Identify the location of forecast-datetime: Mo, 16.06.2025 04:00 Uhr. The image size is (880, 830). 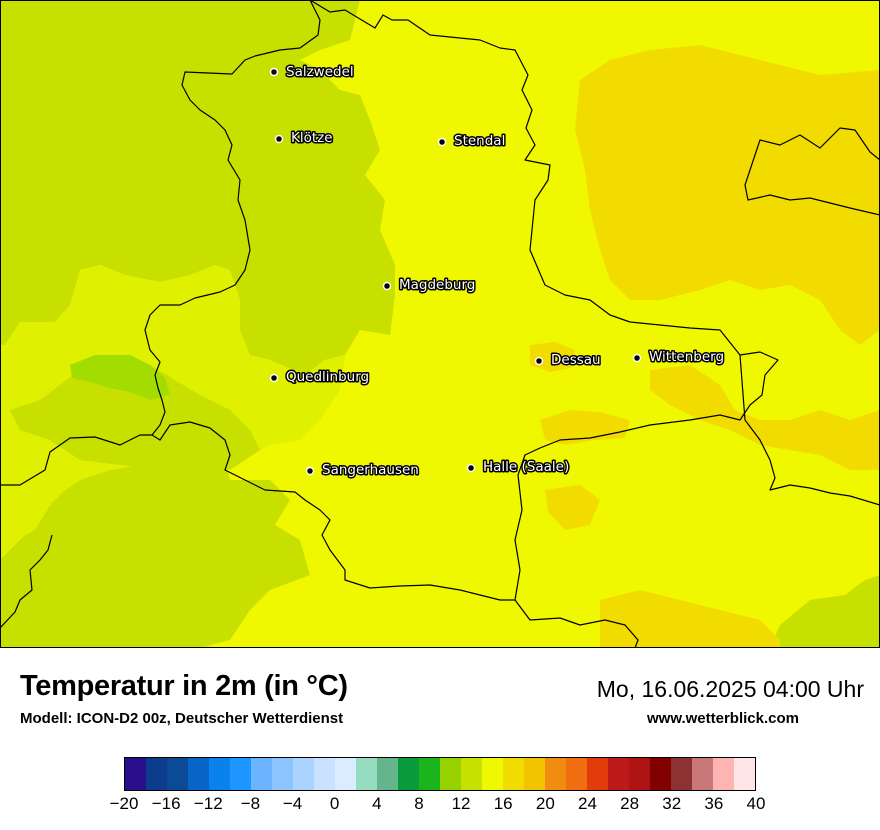
(730, 689).